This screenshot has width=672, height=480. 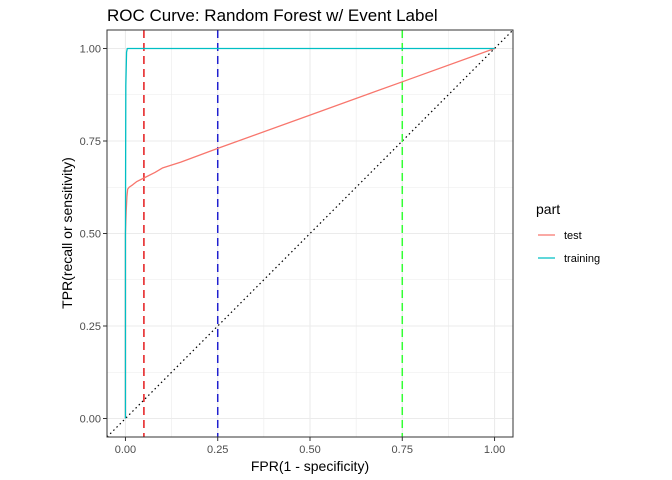 I want to click on x-axis: 0.00 0.25 0.50 0.75 1.00, so click(x=310, y=446).